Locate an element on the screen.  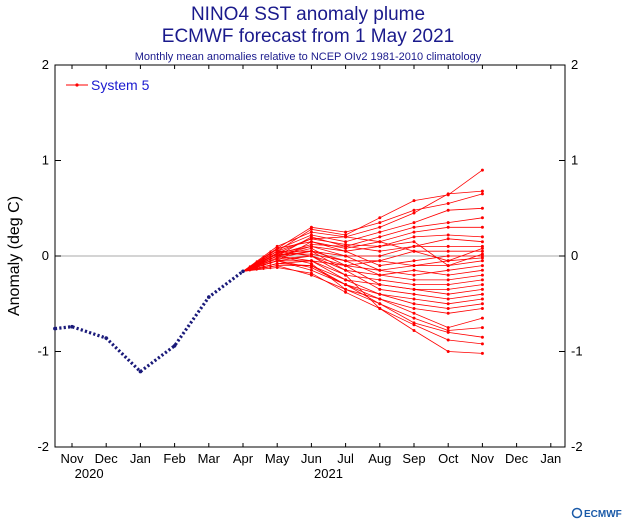
y-tick-label-left: 2 is located at coordinates (45, 64).